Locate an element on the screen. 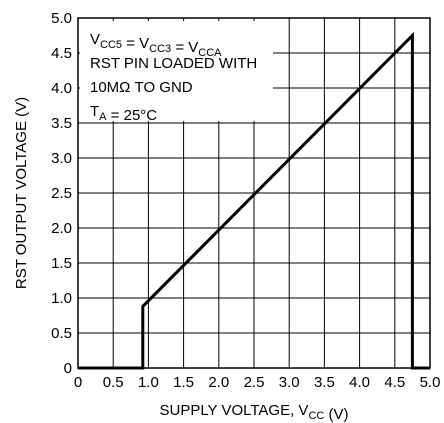  y-tick-label: 4.0 is located at coordinates (61, 88).